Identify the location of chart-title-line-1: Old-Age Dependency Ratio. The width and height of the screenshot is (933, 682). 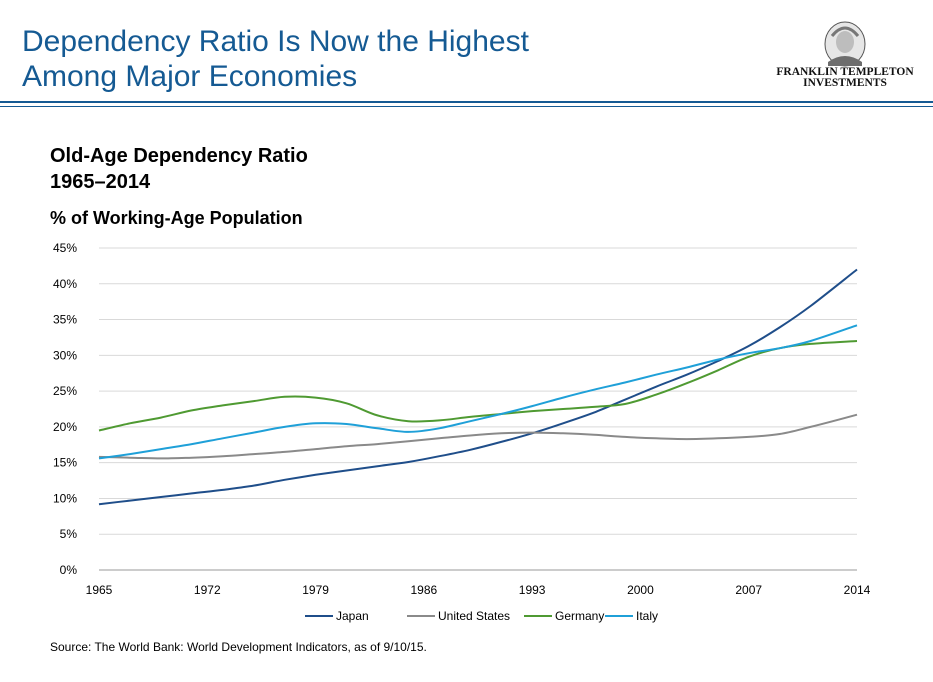
(179, 156).